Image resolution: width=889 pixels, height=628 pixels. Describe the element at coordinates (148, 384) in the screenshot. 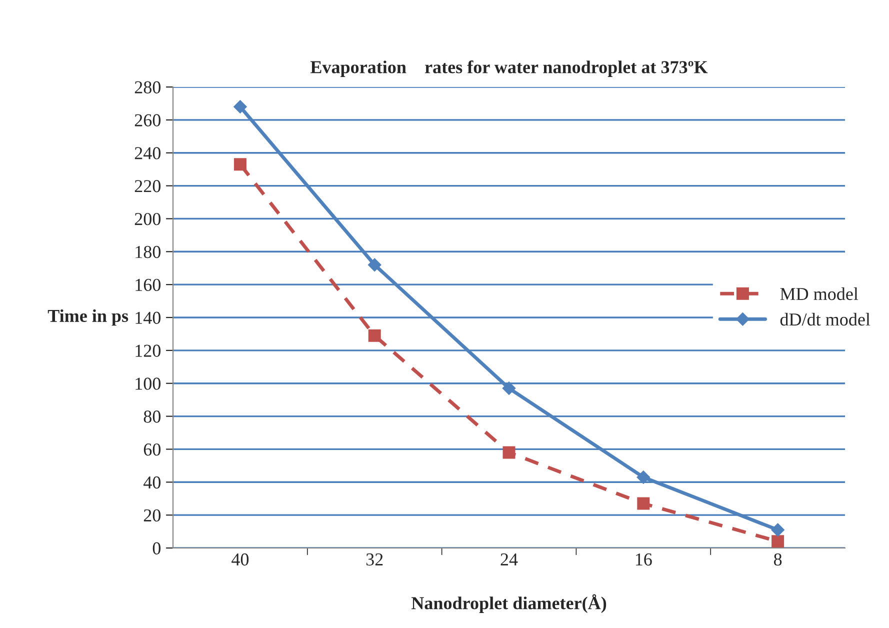

I see `y-tick-label: 100` at that location.